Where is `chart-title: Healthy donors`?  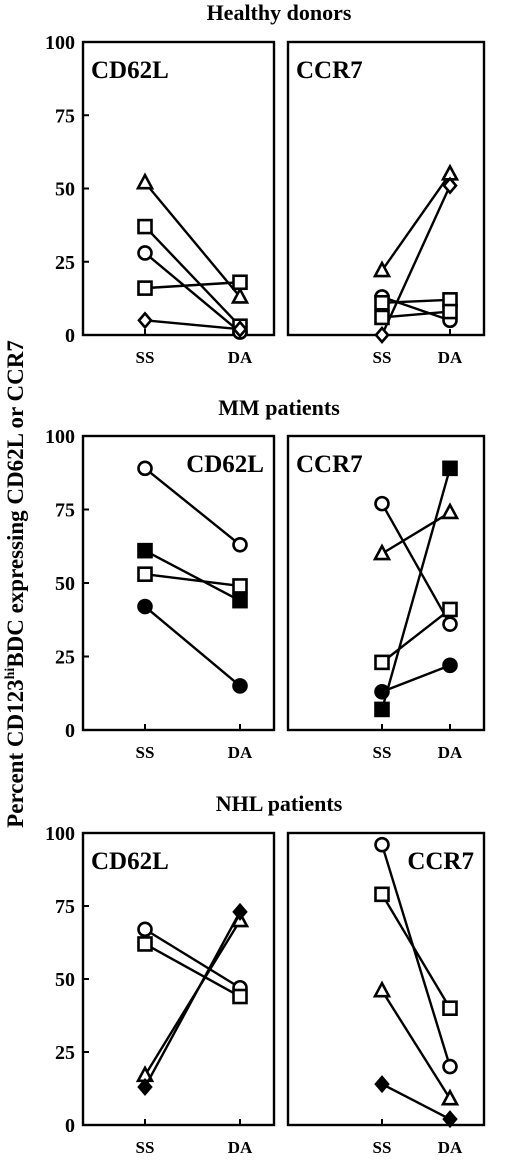 chart-title: Healthy donors is located at coordinates (279, 12).